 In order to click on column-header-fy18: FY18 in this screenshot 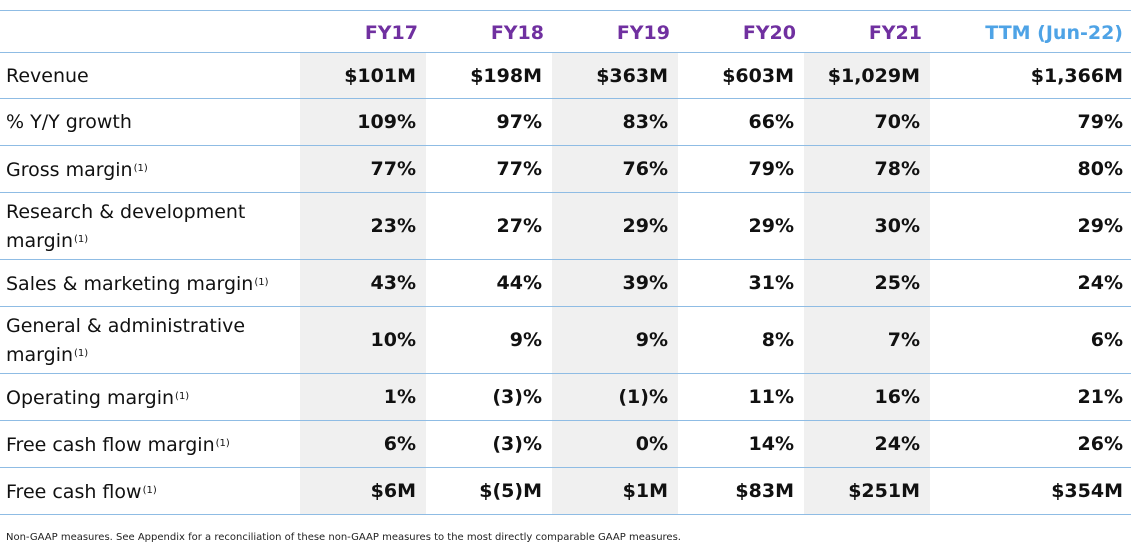, I will do `click(489, 31)`.